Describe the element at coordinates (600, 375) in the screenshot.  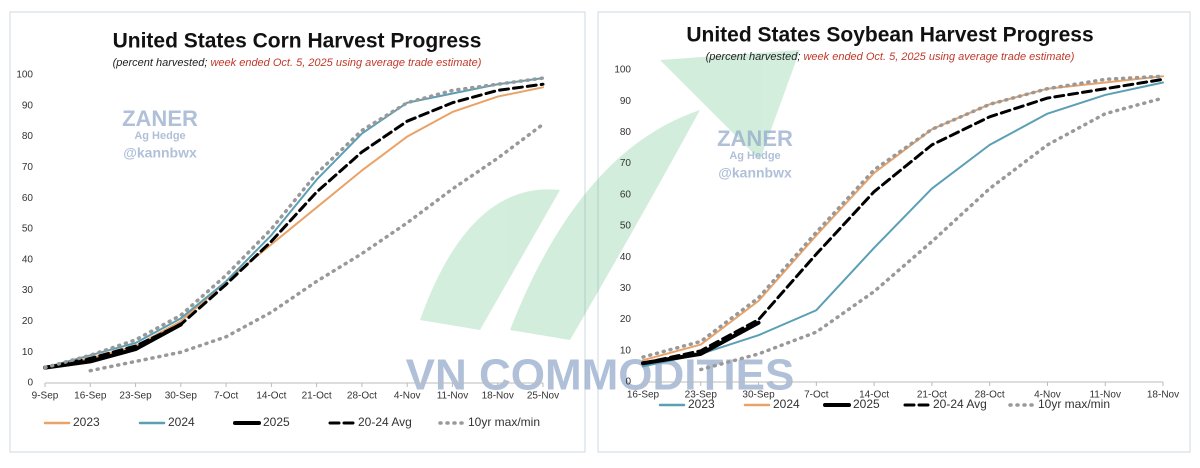
I see `watermark: VN COMMODITIES` at that location.